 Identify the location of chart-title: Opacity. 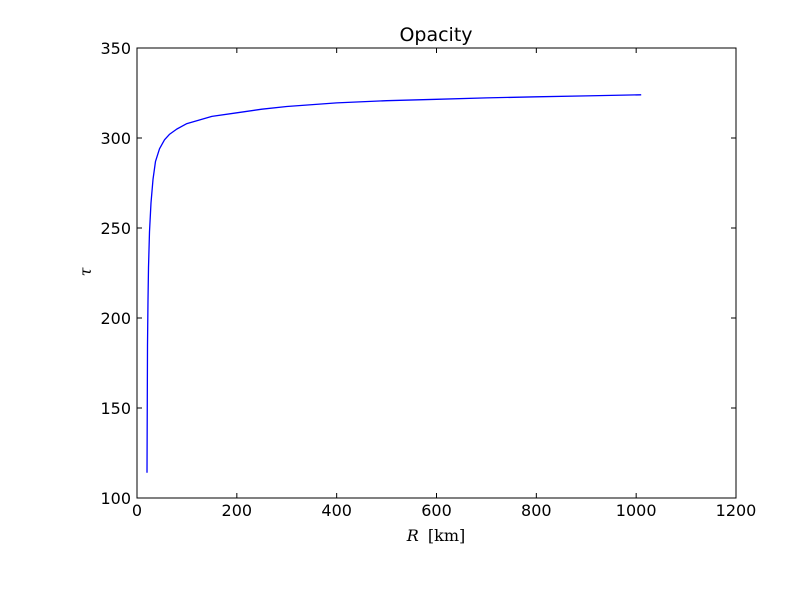
(435, 35).